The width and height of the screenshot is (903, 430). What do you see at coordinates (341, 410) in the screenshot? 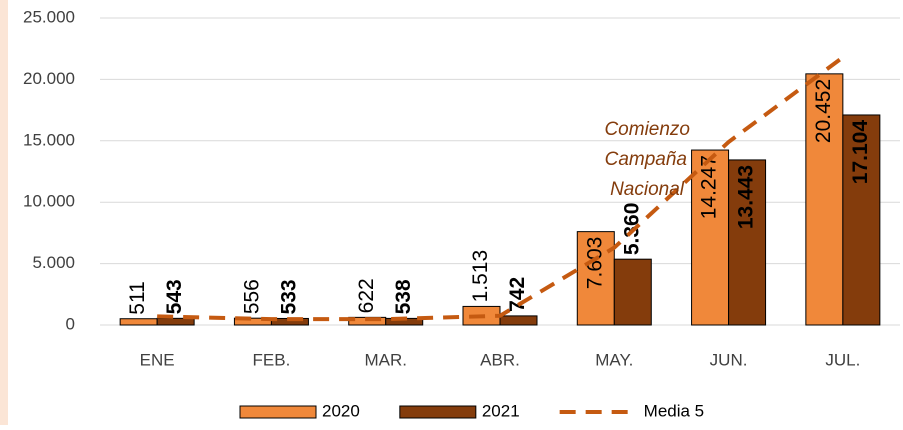
I see `legend-label: 2020` at bounding box center [341, 410].